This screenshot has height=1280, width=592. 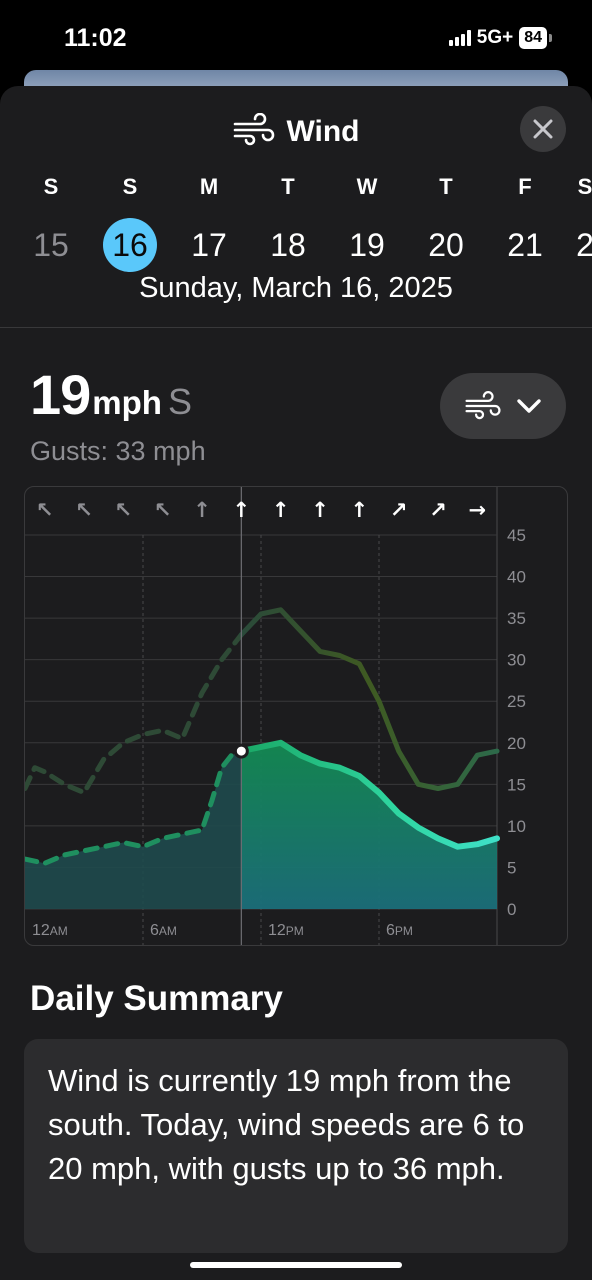 I want to click on selected-date-label: Sunday, March 16, 2025, so click(x=296, y=288).